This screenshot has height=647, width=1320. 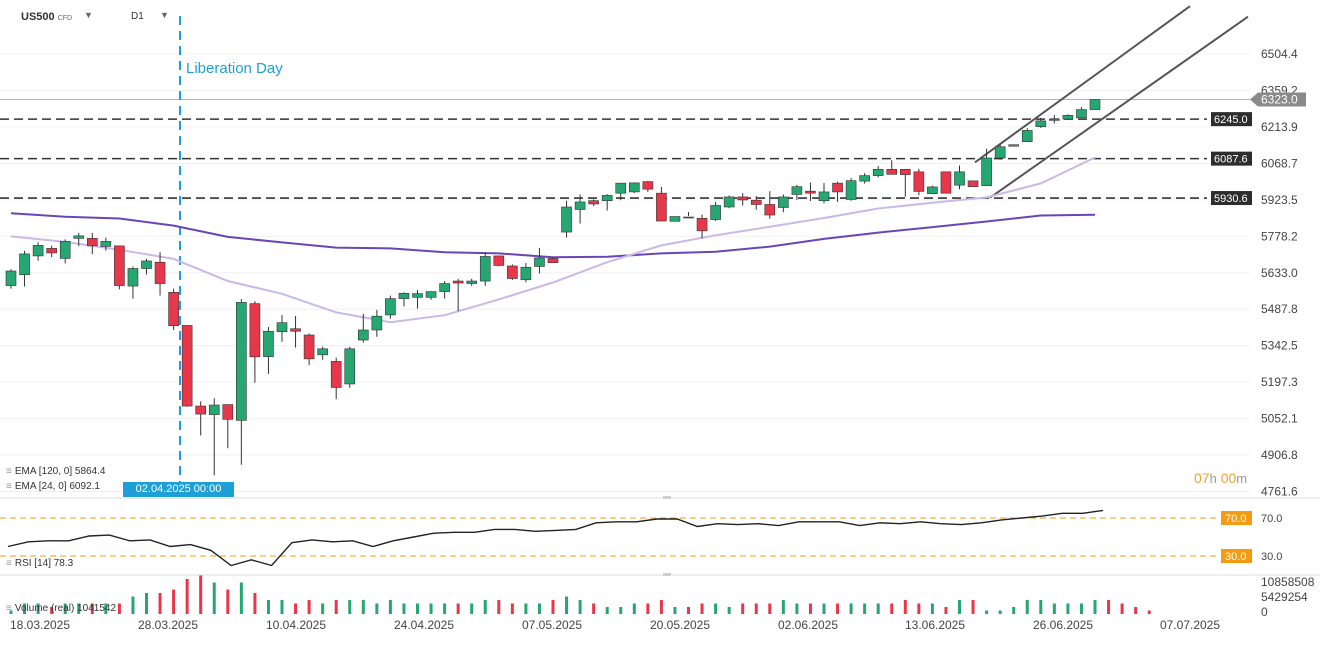 What do you see at coordinates (164, 15) in the screenshot?
I see `timeframe-dropdown-icon: ▼` at bounding box center [164, 15].